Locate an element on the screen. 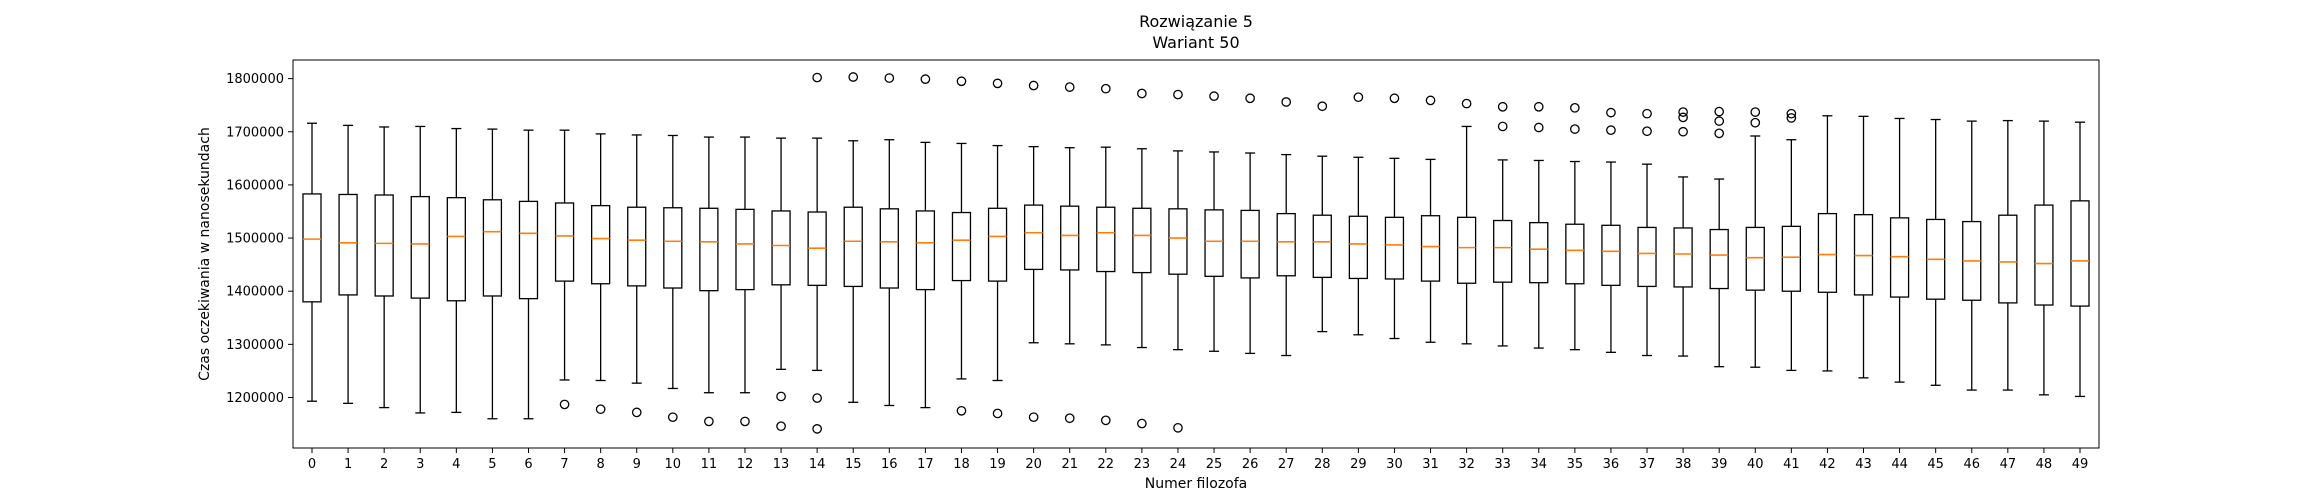 Image resolution: width=2300 pixels, height=500 pixels. x-tick-label: 11 is located at coordinates (709, 464).